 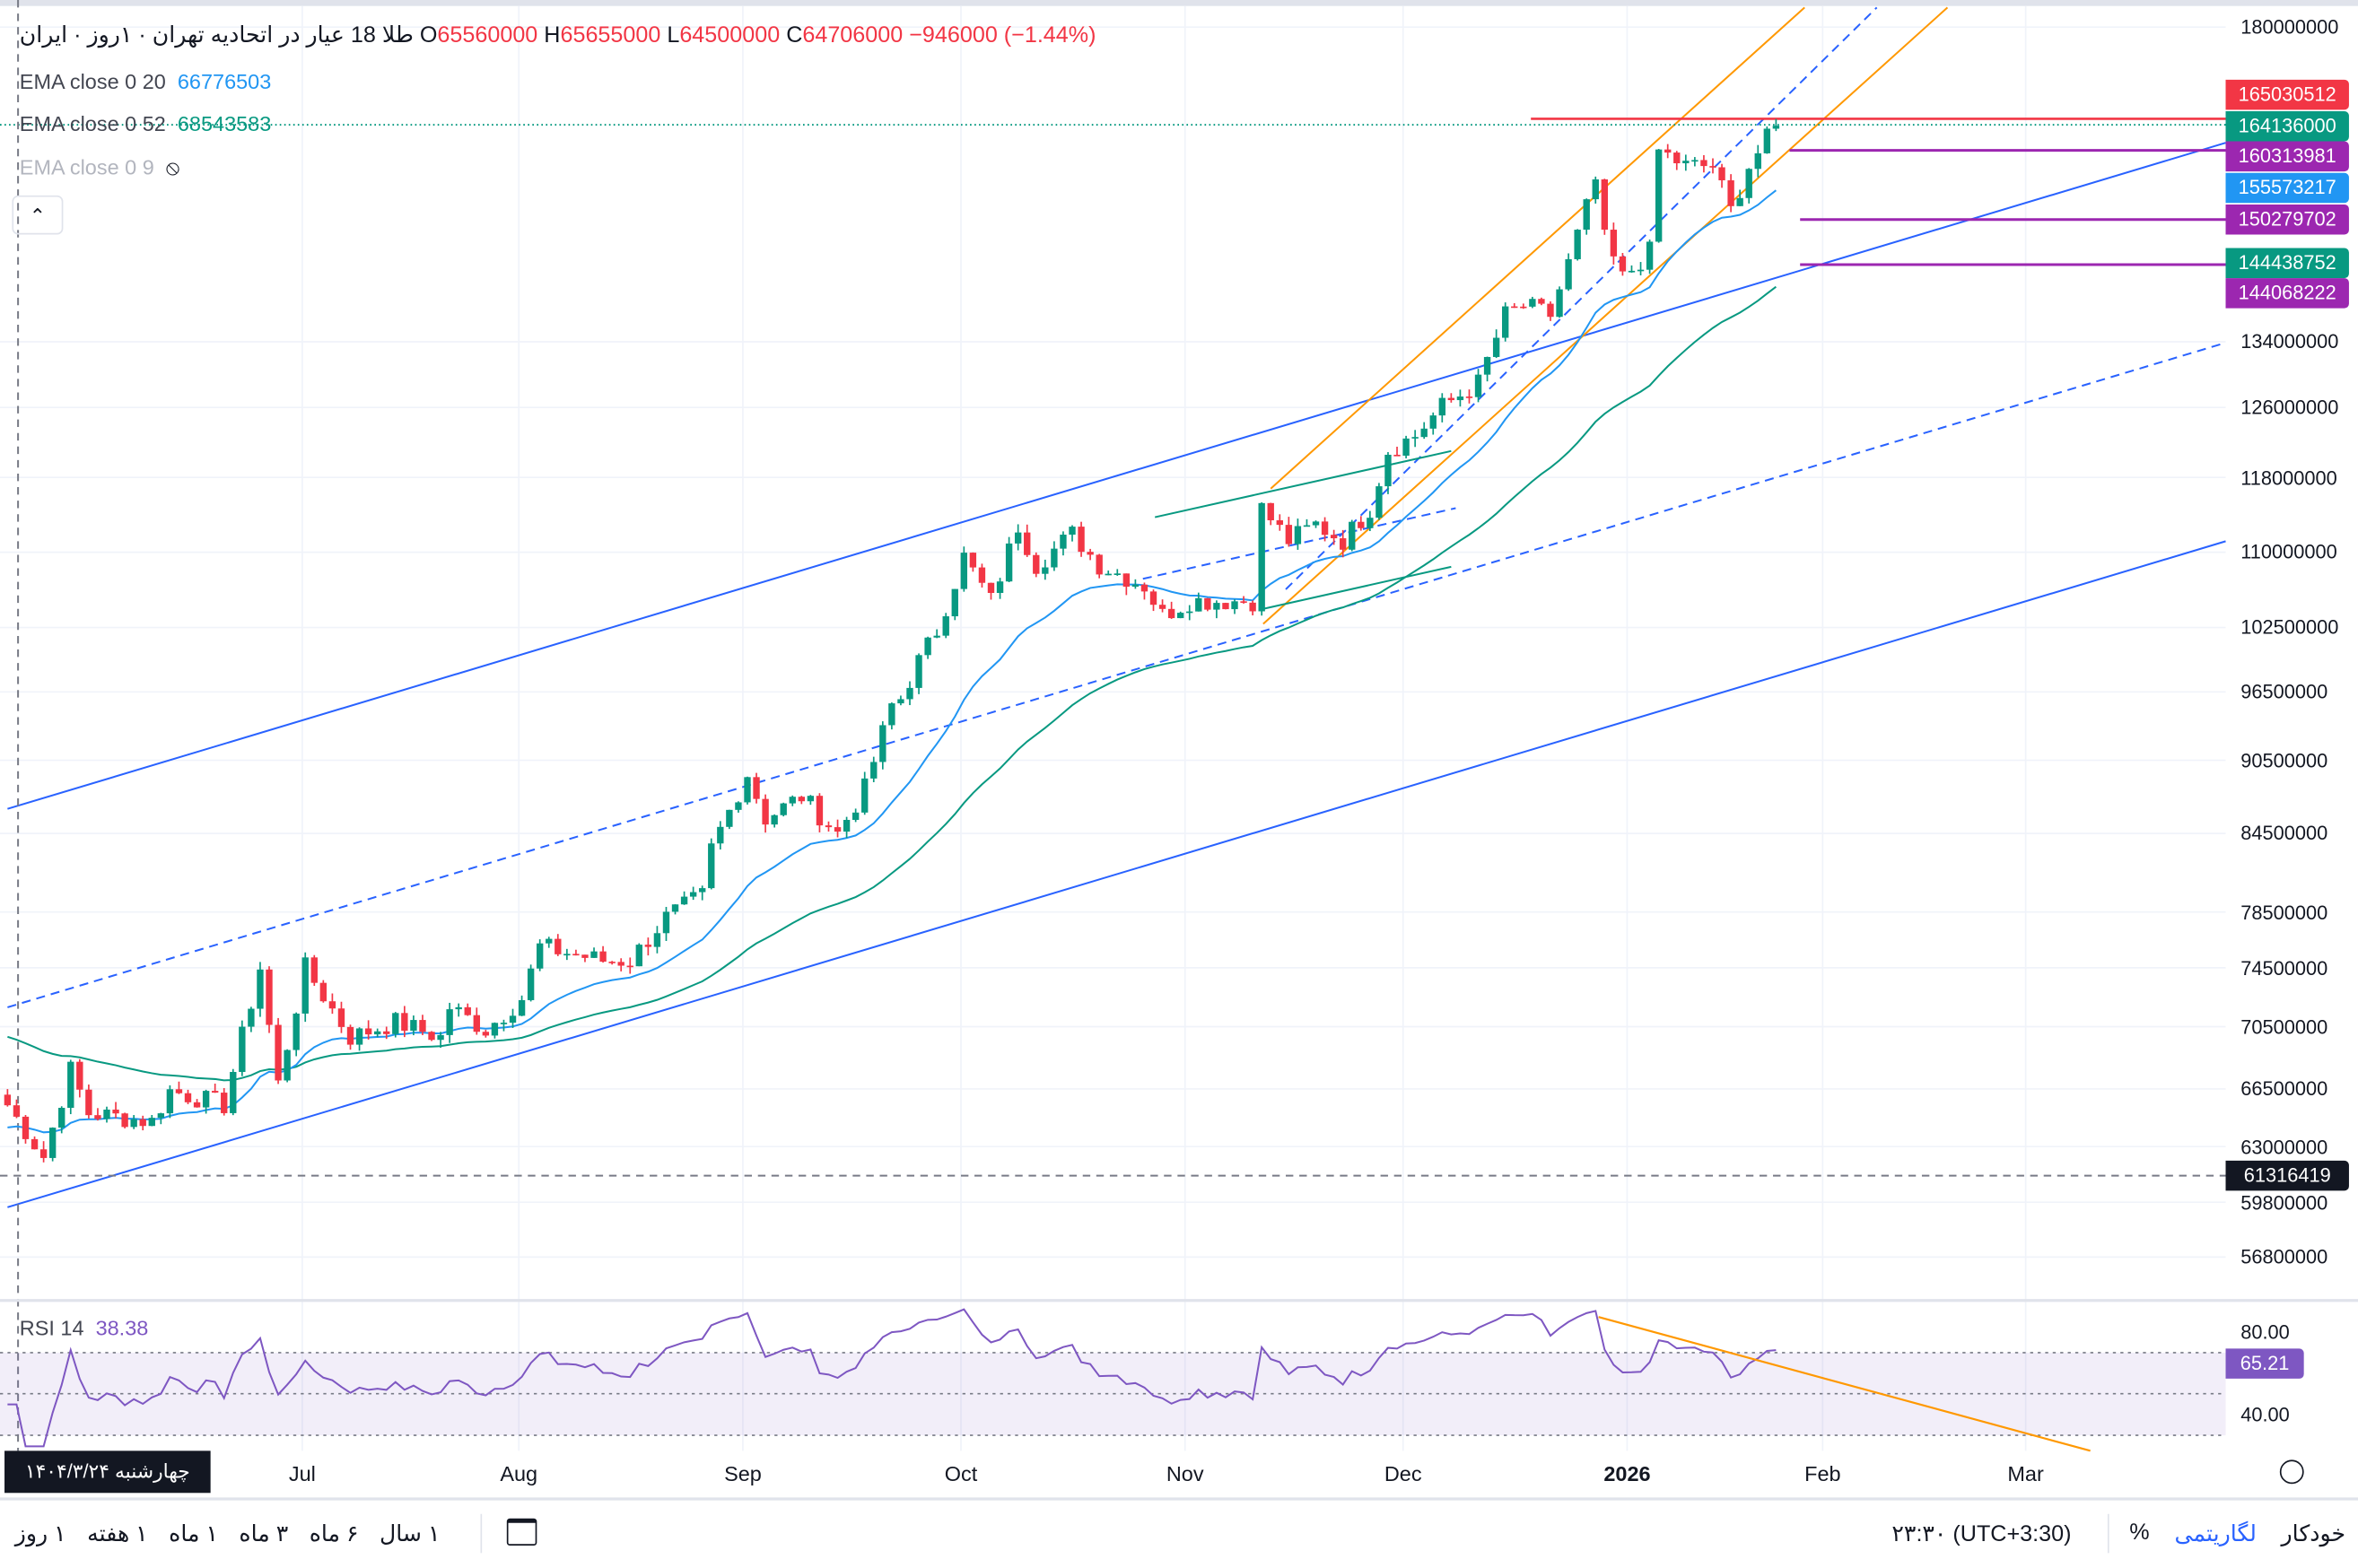 What do you see at coordinates (145, 123) in the screenshot?
I see `ema52-legend: EMA close 0 52 68543583` at bounding box center [145, 123].